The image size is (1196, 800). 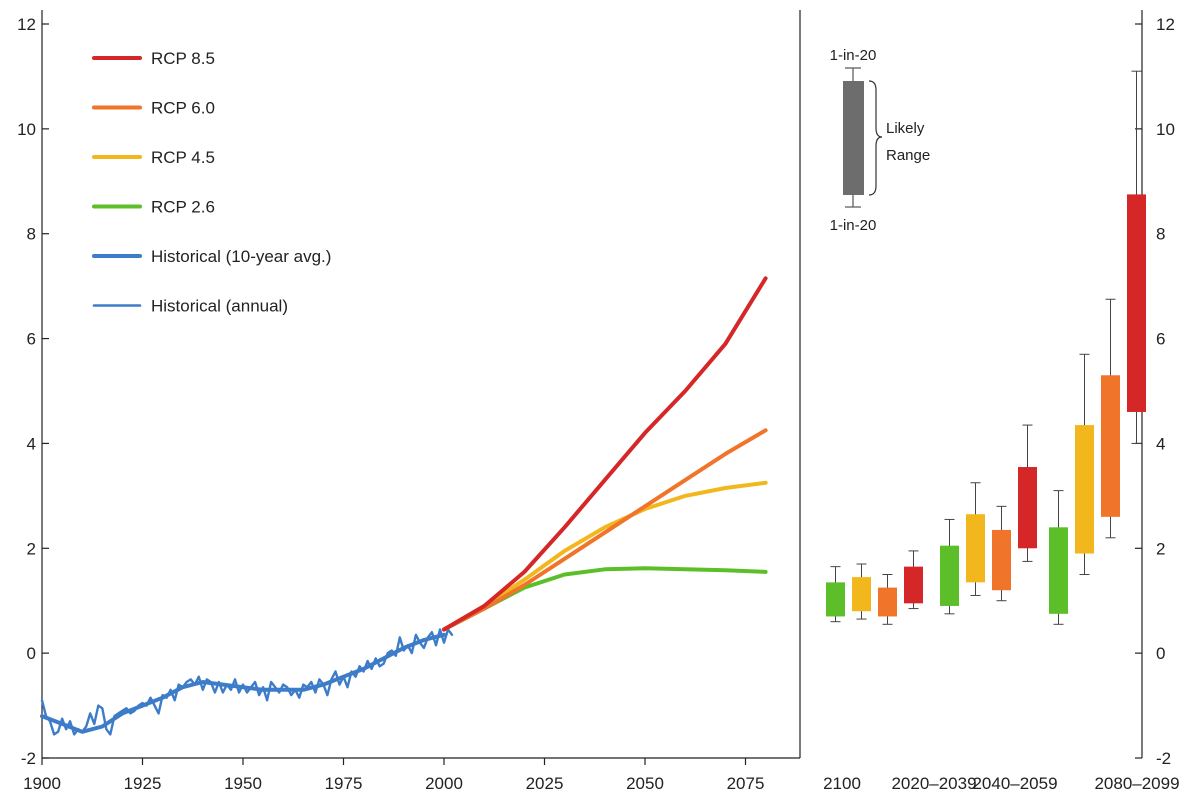 What do you see at coordinates (183, 108) in the screenshot?
I see `legend-label: RCP 6.0` at bounding box center [183, 108].